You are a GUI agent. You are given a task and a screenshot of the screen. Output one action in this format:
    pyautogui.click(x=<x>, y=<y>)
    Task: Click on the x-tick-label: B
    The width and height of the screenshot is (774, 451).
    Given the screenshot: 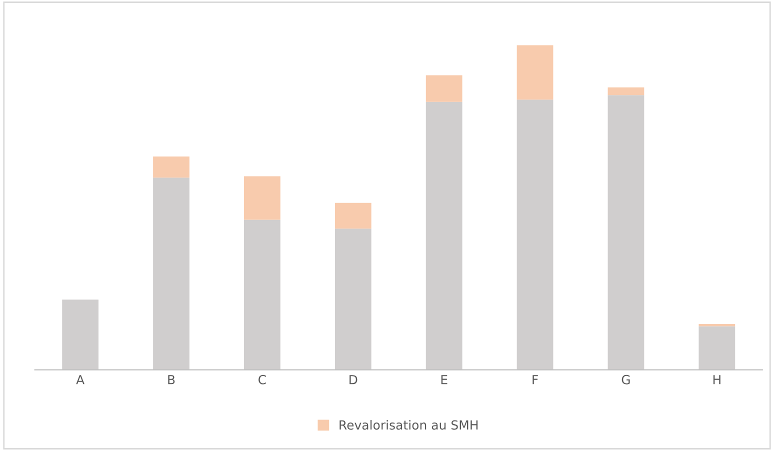 What is the action you would take?
    pyautogui.click(x=171, y=379)
    